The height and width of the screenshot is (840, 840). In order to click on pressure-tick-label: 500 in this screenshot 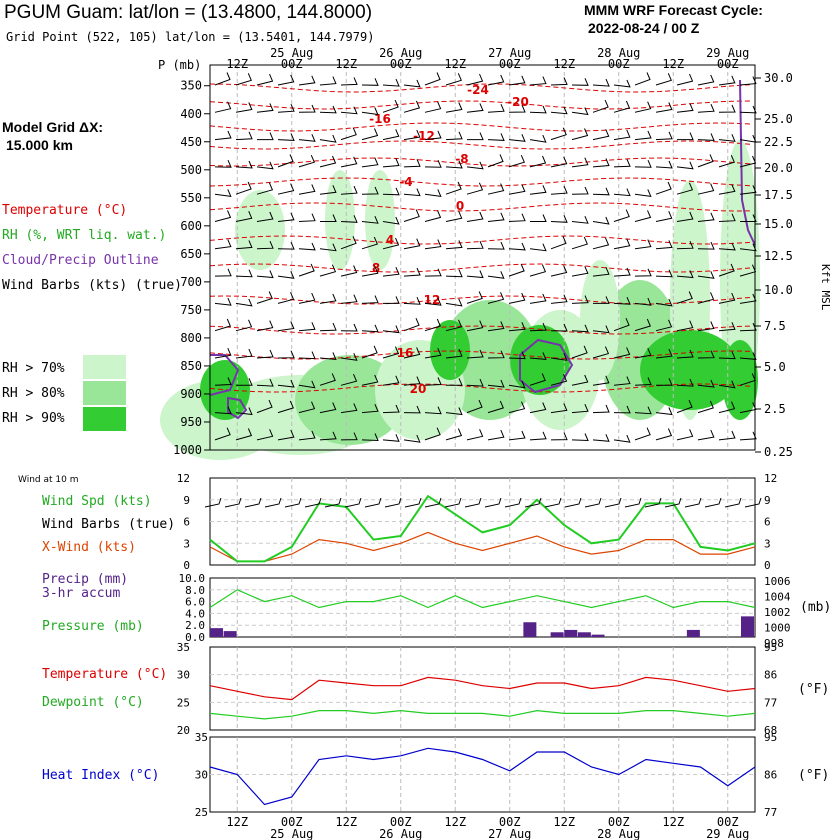, I will do `click(191, 170)`.